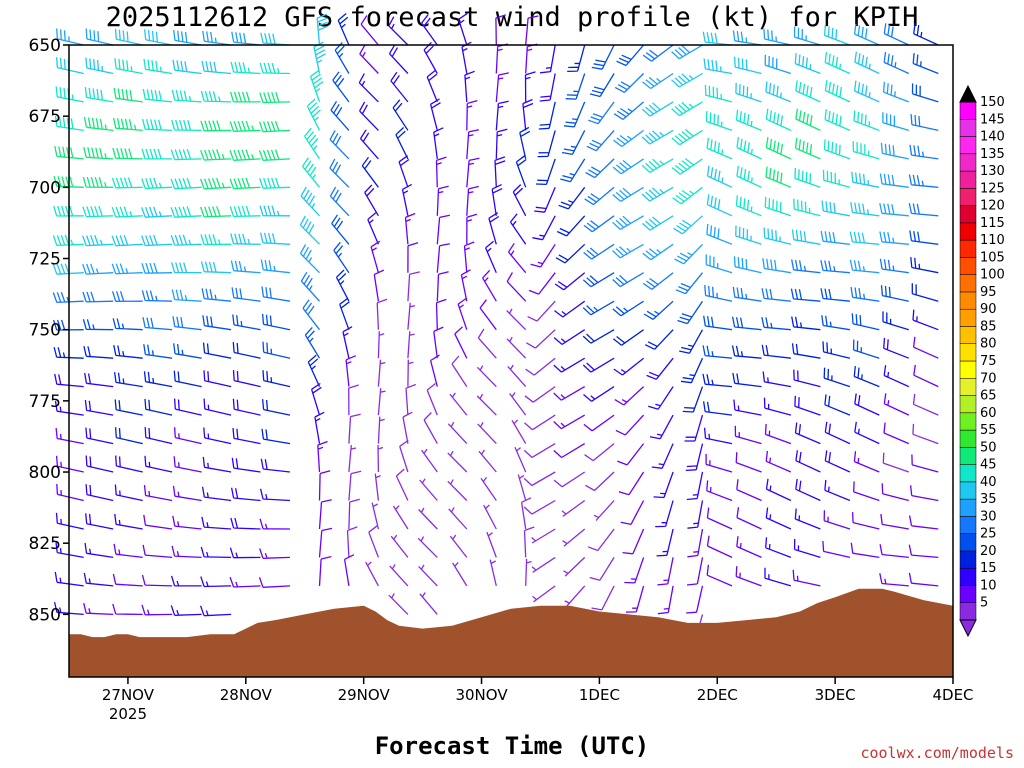  I want to click on x-tick-label: 30NOV, so click(481, 695).